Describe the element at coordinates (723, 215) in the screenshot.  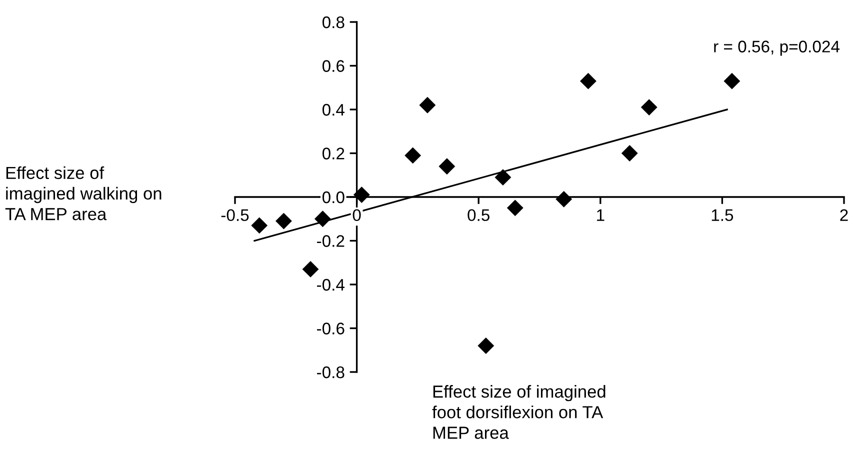
I see `x-tick-label: 1.5` at that location.